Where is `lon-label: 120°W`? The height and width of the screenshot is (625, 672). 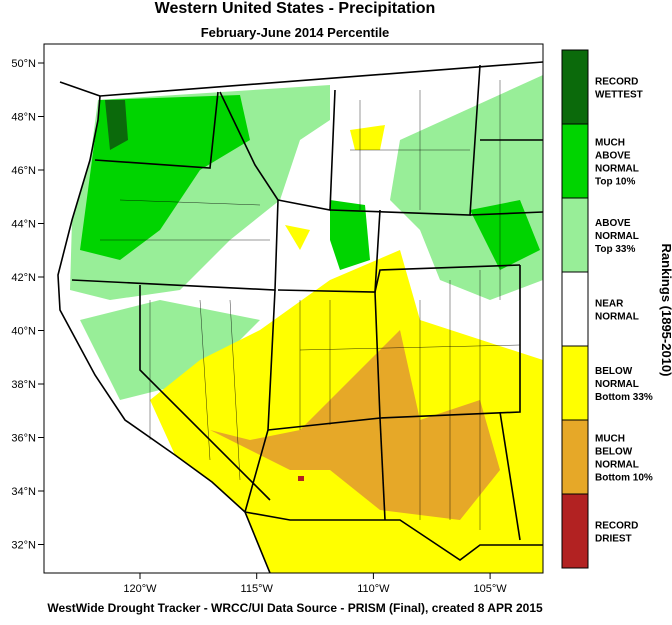
lon-label: 120°W is located at coordinates (140, 589).